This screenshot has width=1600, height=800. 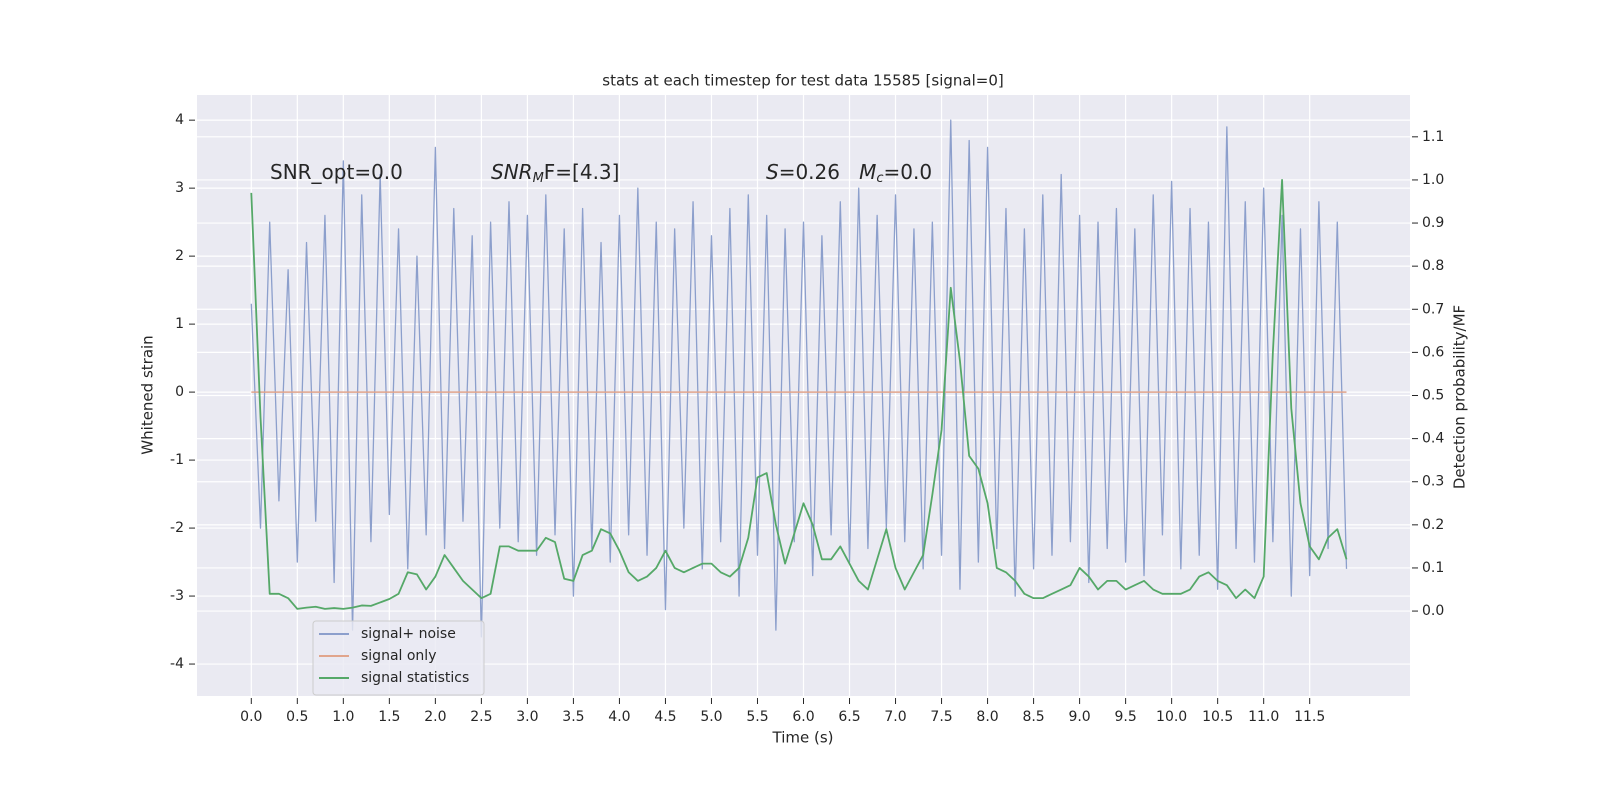 What do you see at coordinates (527, 717) in the screenshot?
I see `x-tick-label: 3.0` at bounding box center [527, 717].